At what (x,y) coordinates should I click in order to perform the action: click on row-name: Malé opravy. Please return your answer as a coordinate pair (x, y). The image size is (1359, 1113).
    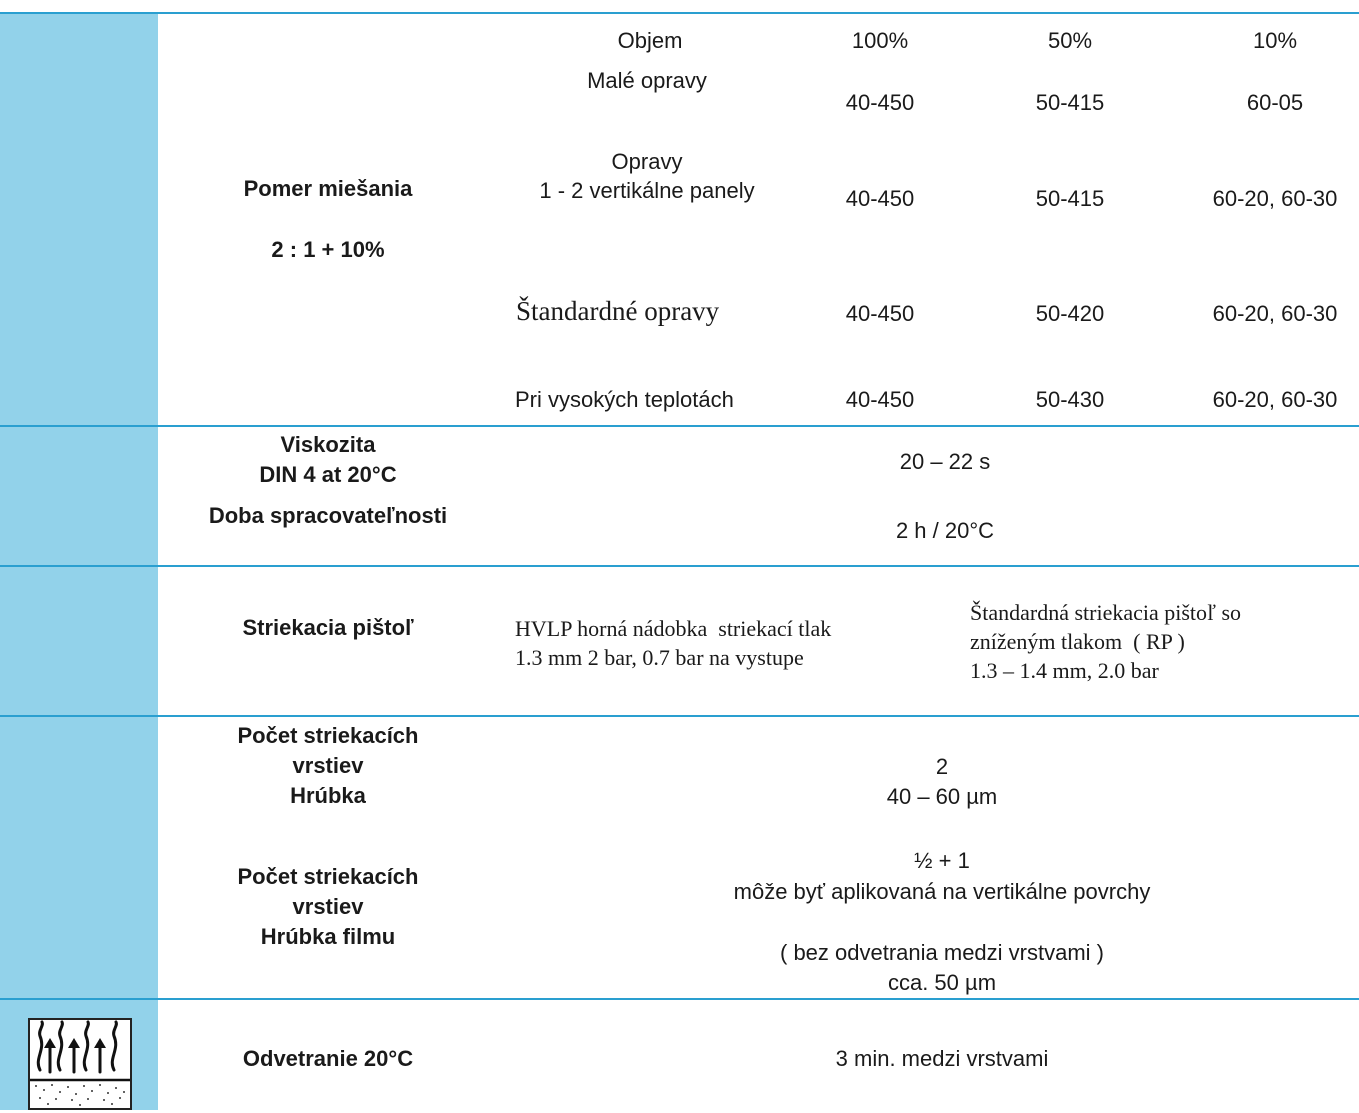
    Looking at the image, I should click on (647, 80).